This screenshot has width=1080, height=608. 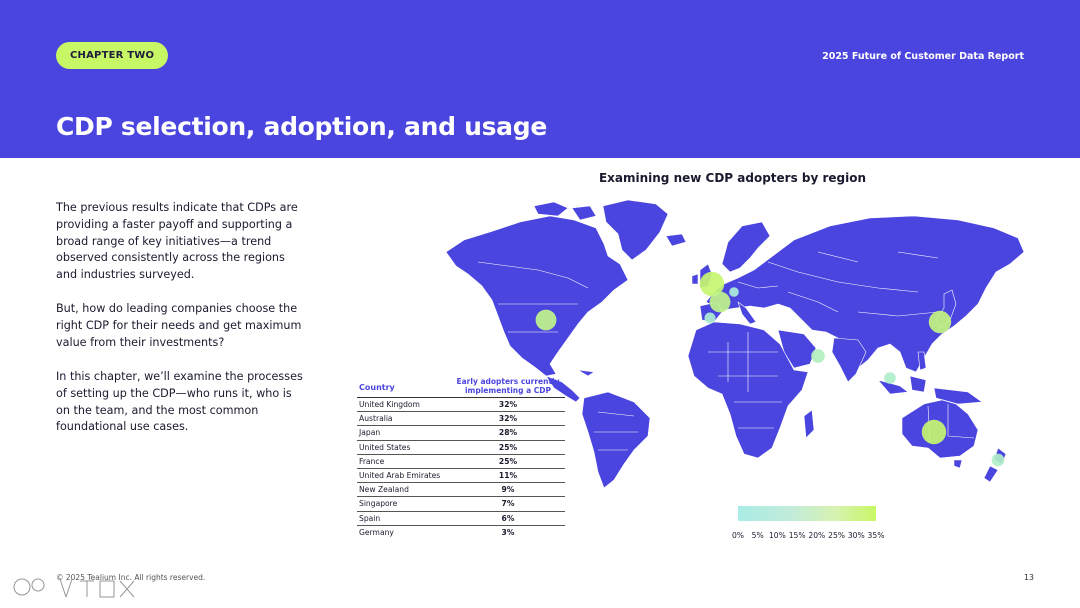 I want to click on country-cell: France, so click(x=372, y=461).